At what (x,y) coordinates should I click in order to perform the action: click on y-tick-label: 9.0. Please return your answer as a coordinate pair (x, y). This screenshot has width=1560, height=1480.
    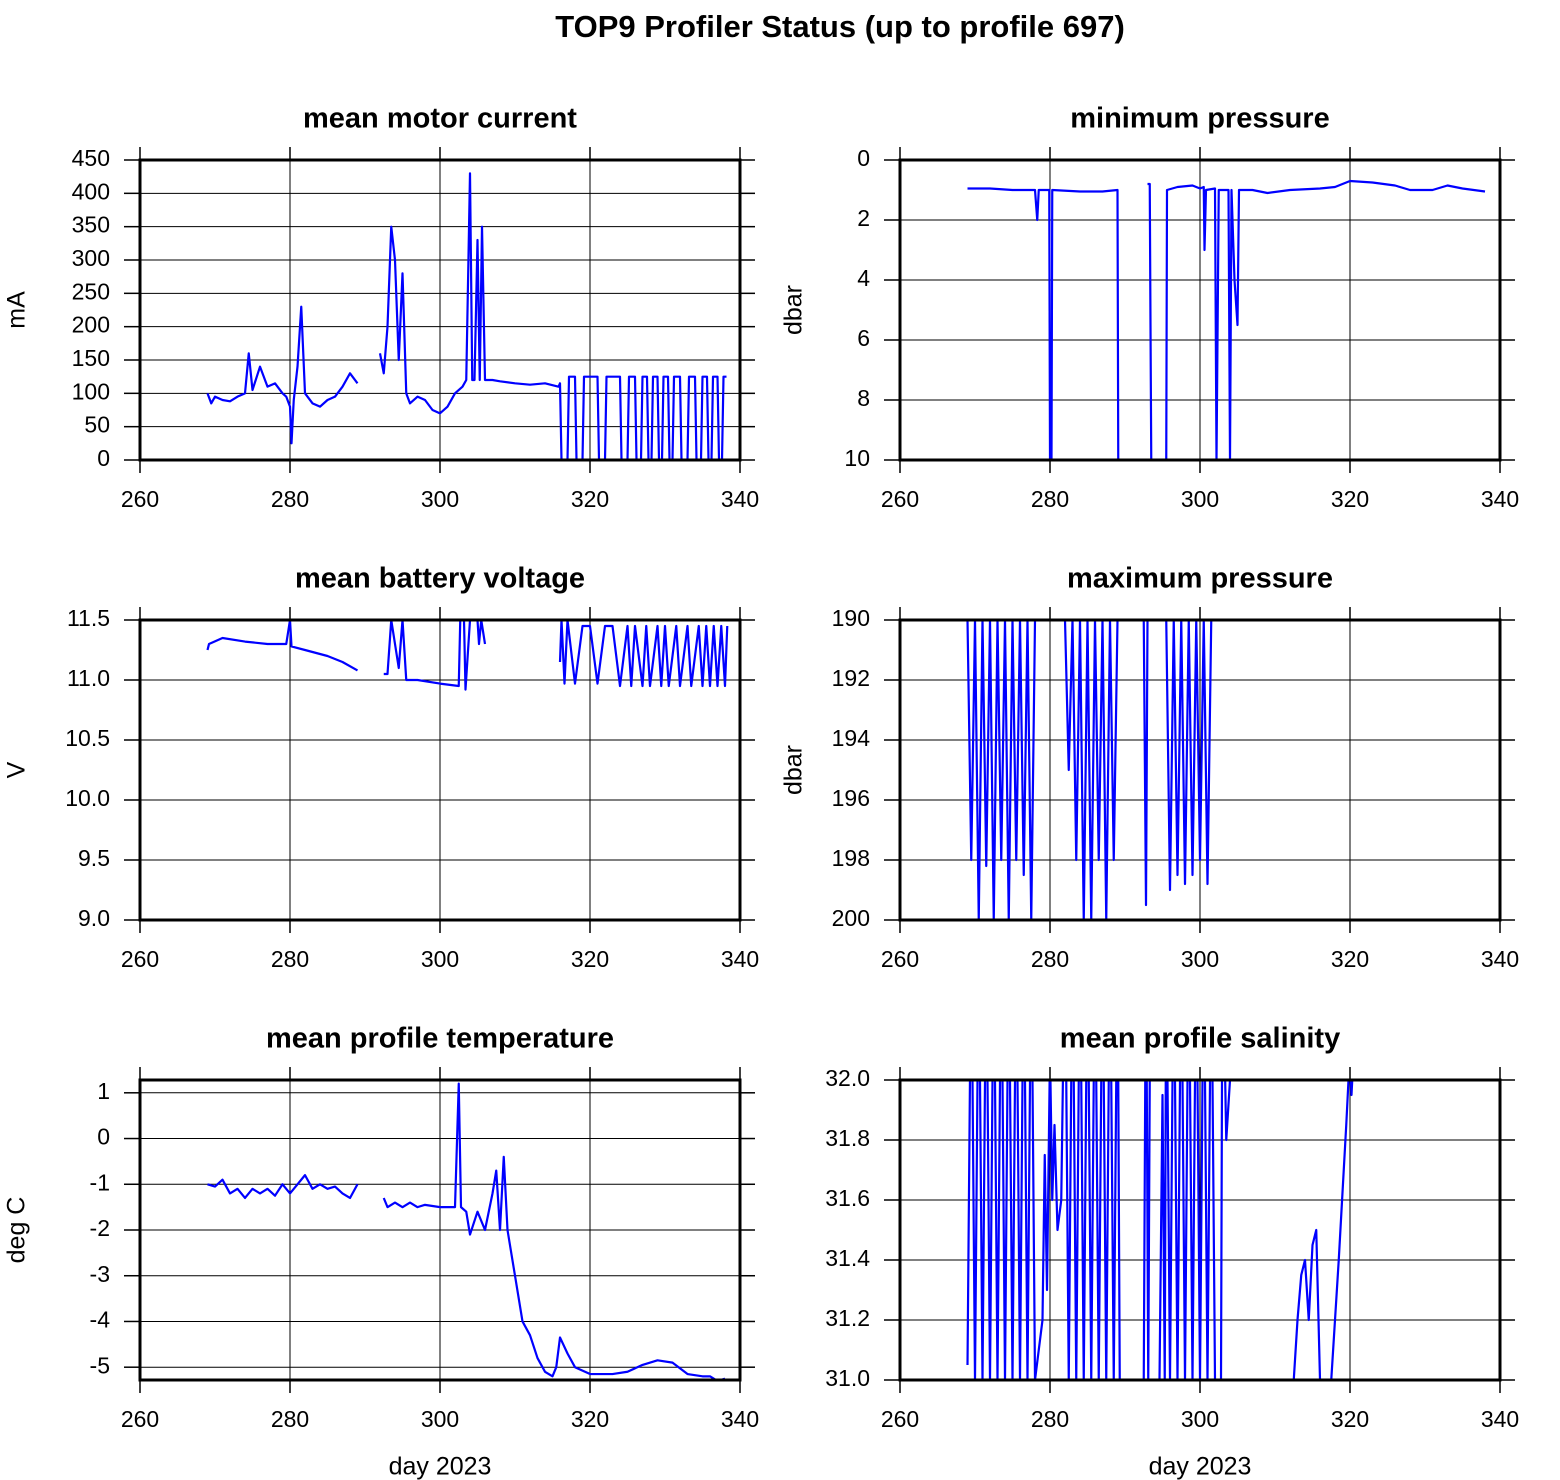
    Looking at the image, I should click on (94, 918).